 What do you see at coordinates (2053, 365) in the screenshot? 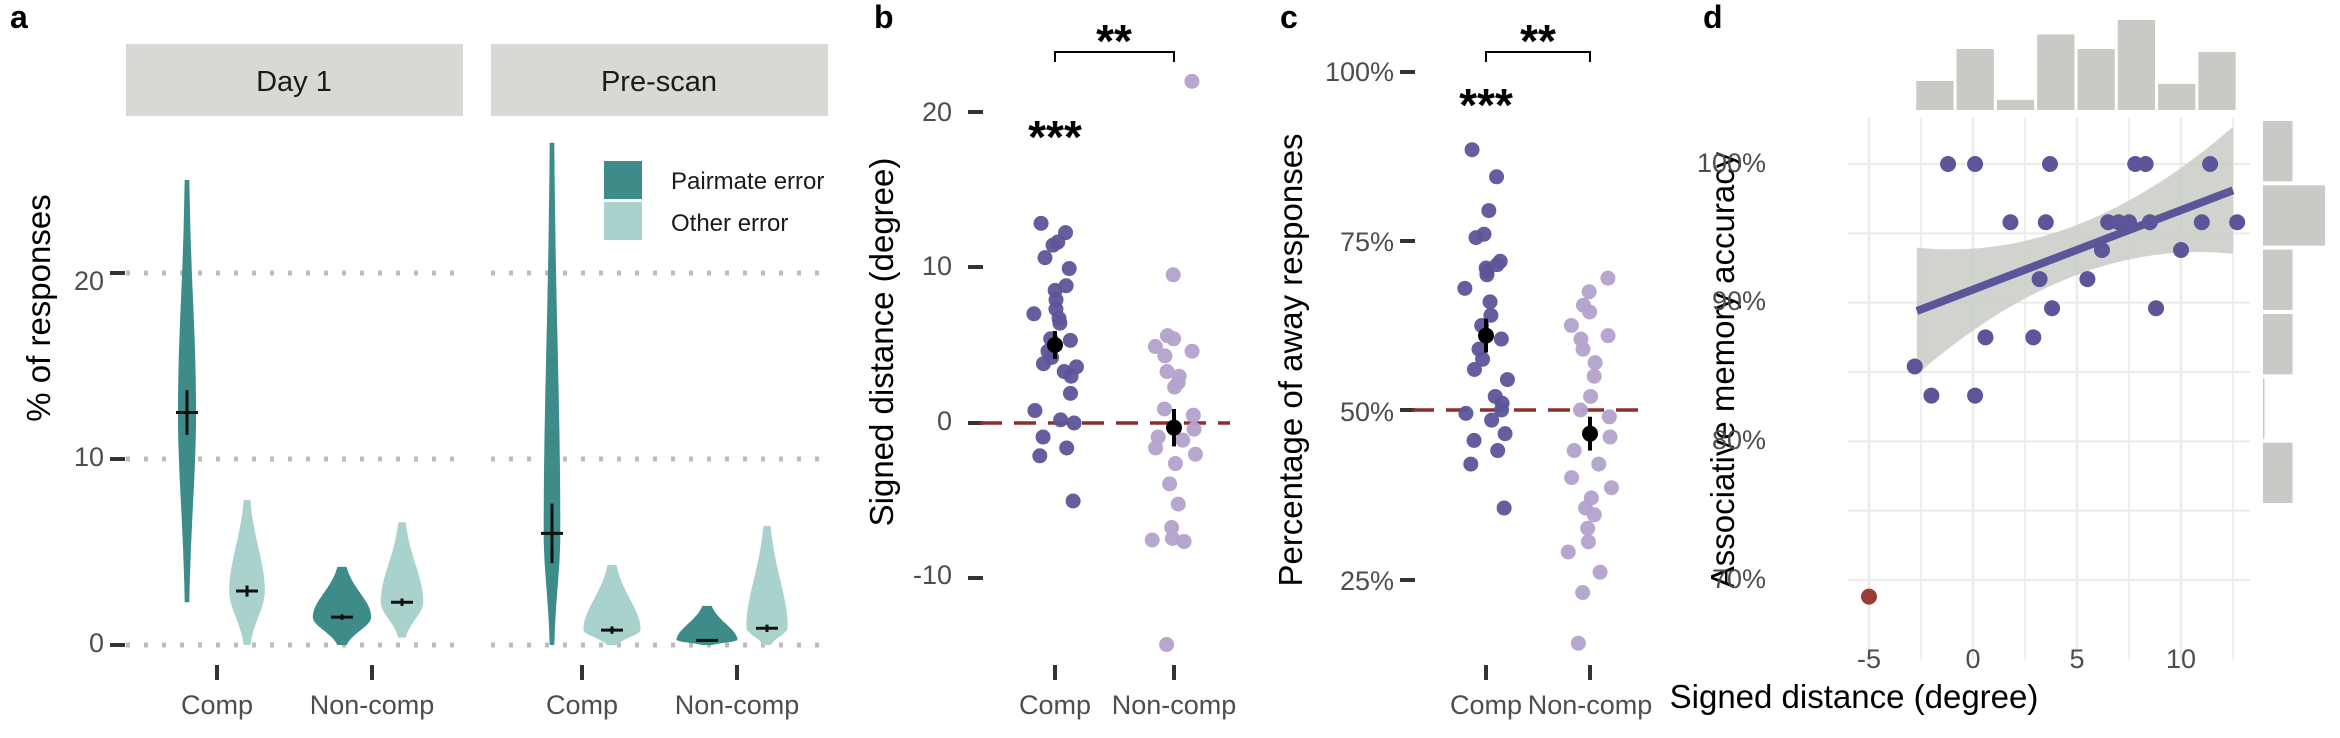
I see `panel-d-plot` at bounding box center [2053, 365].